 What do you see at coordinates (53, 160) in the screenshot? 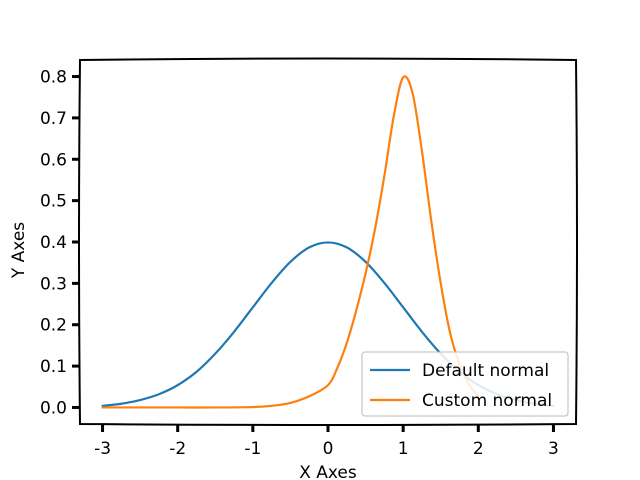
I see `y-tick-label: 0.6` at bounding box center [53, 160].